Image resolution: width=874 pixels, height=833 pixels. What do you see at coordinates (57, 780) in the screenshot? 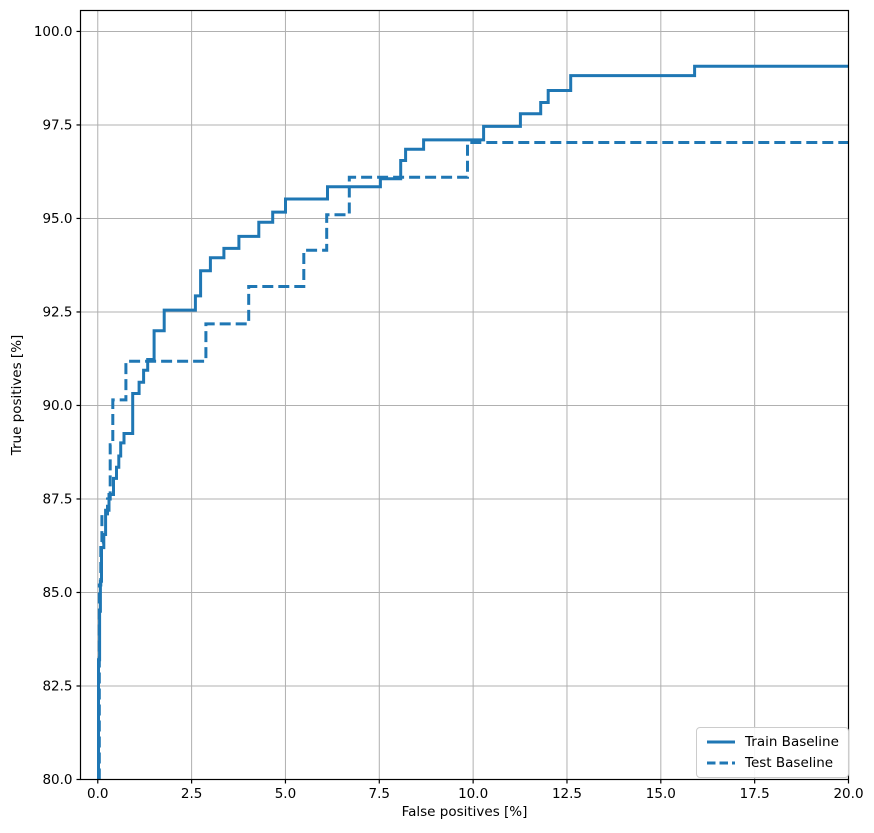
I see `y-tick-label: 80.0` at bounding box center [57, 780].